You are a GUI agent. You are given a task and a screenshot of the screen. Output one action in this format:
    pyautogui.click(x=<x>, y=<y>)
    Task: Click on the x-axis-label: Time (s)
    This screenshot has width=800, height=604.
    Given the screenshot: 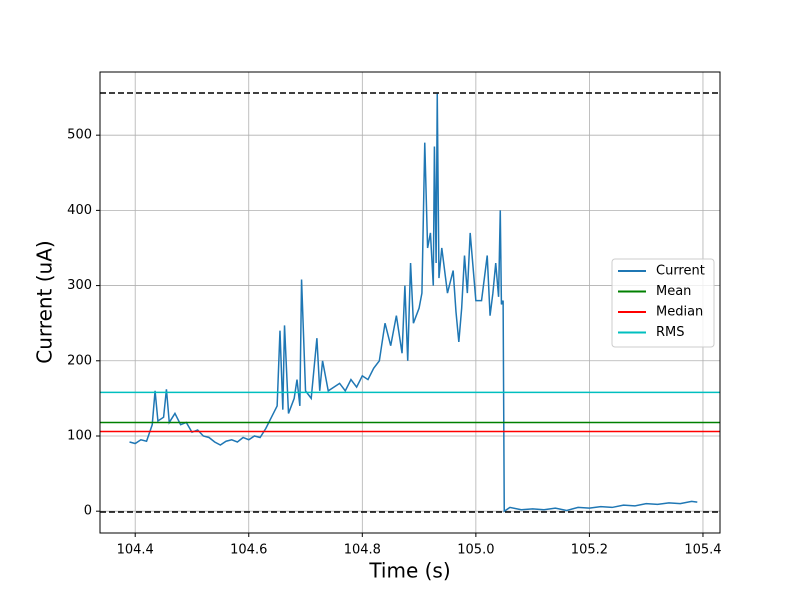 What is the action you would take?
    pyautogui.click(x=409, y=571)
    